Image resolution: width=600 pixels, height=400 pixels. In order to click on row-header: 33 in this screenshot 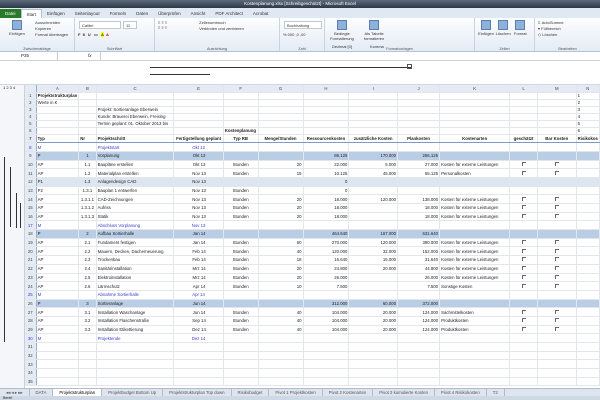, I will do `click(31, 364)`.